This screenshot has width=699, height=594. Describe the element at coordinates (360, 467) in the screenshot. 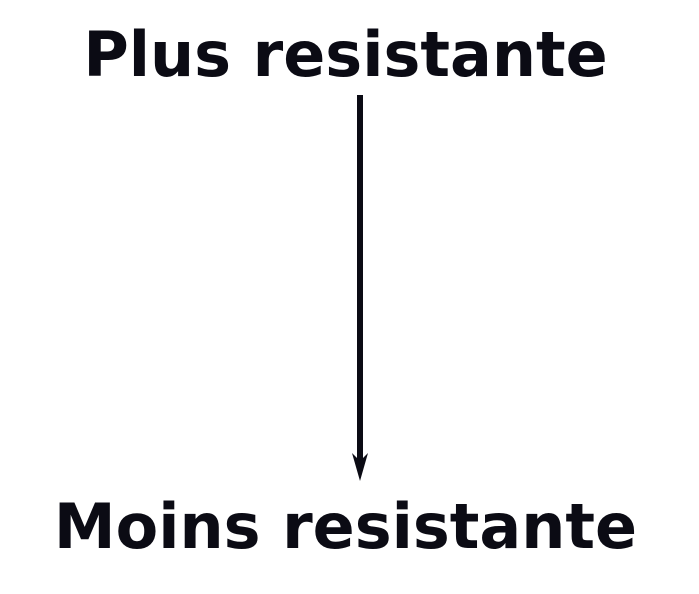

I see `arrow-head` at that location.